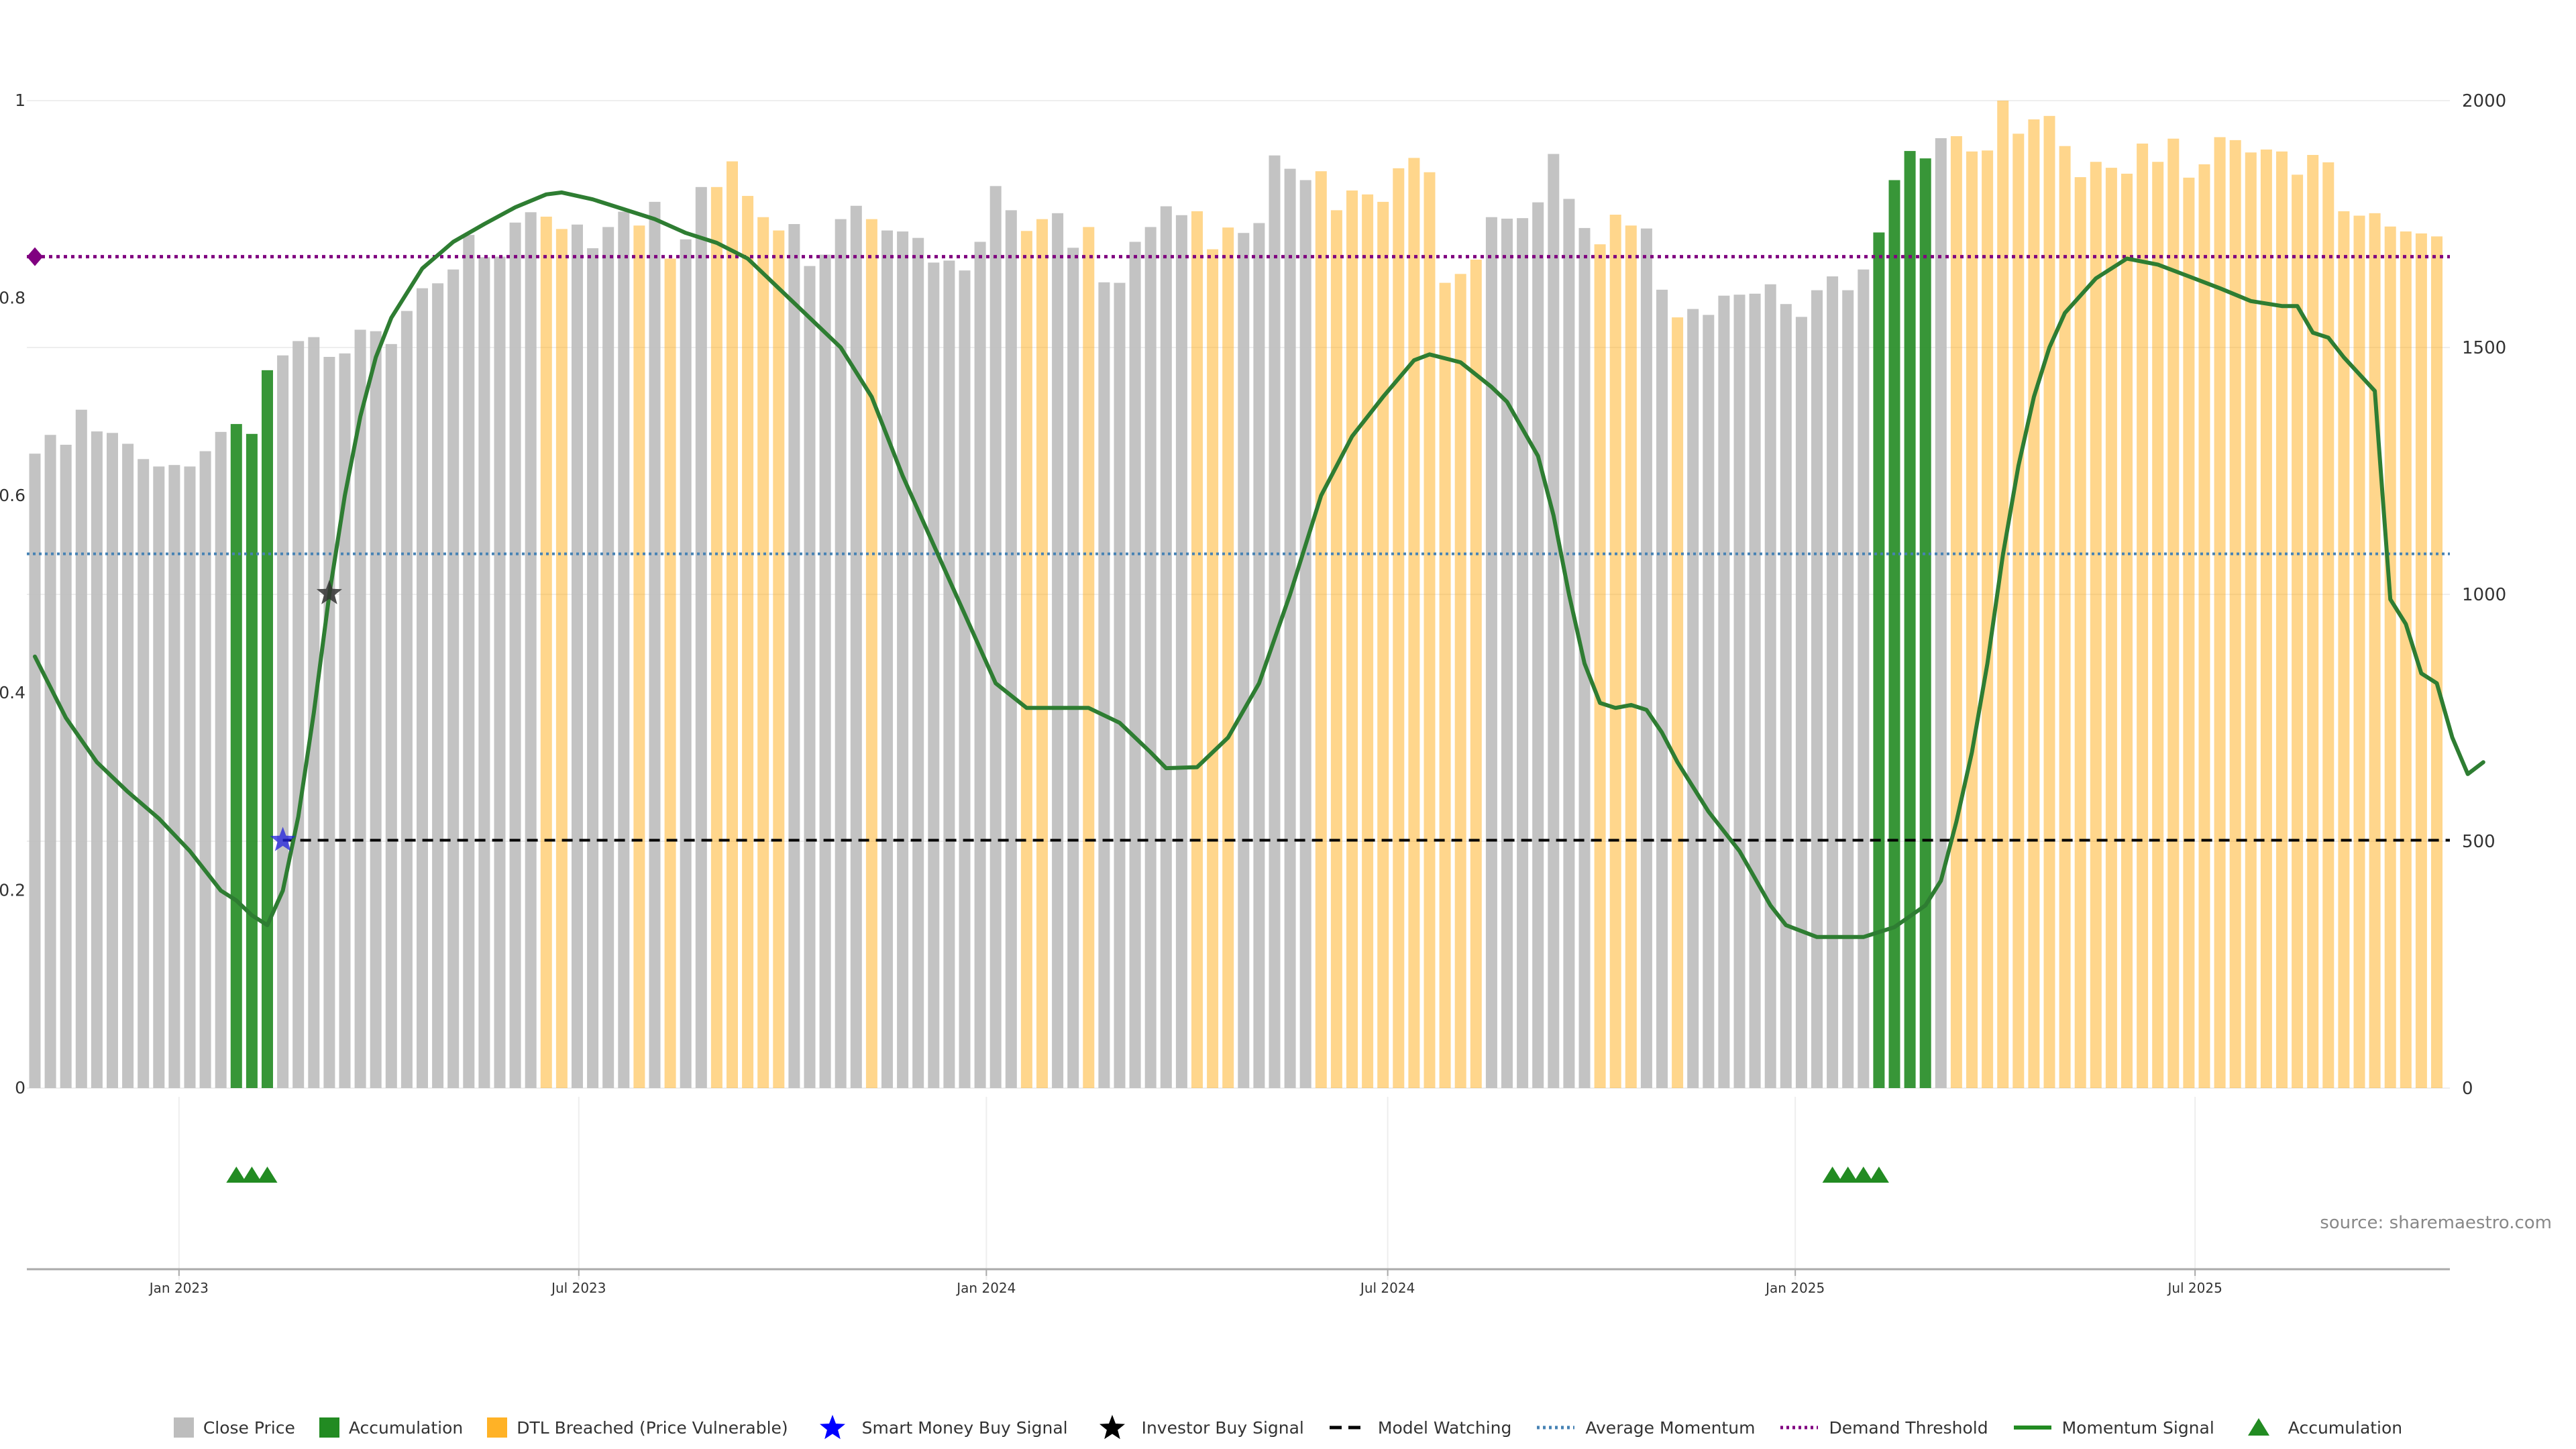 The height and width of the screenshot is (1449, 2576). I want to click on bar-accumulation, so click(252, 760).